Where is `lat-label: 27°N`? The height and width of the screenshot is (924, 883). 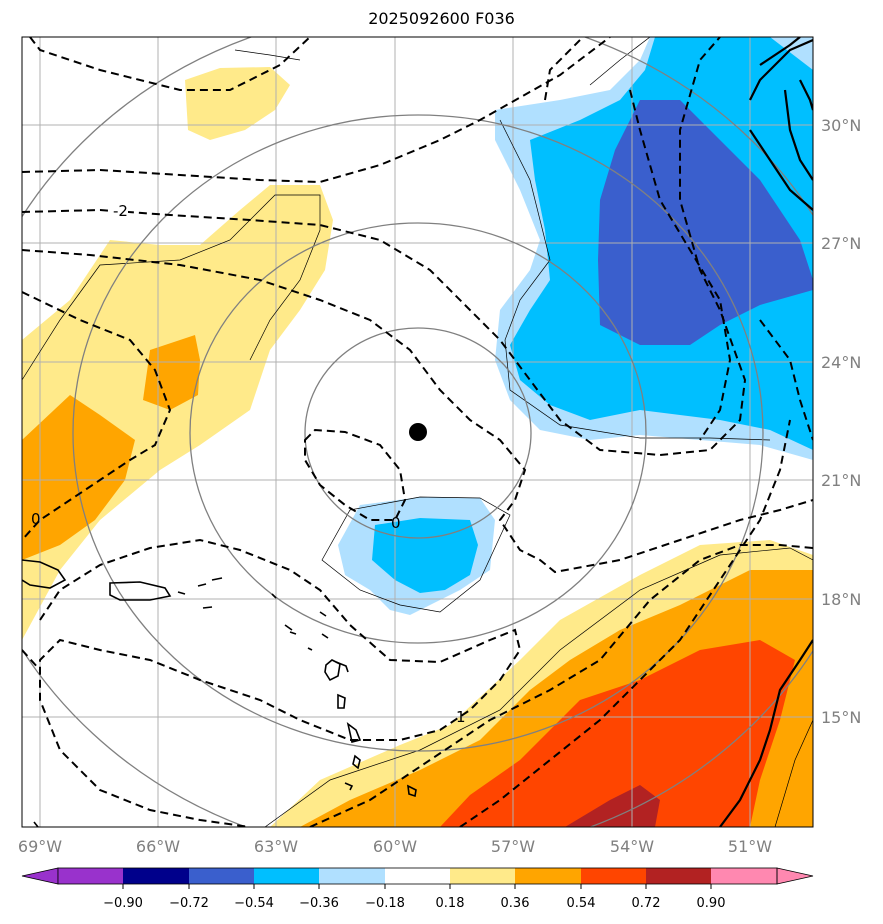
lat-label: 27°N is located at coordinates (841, 243).